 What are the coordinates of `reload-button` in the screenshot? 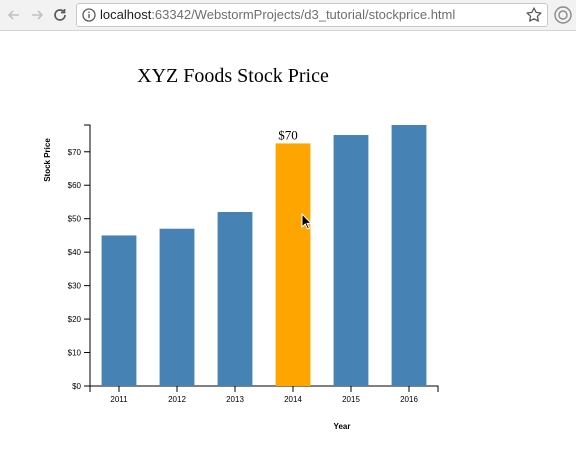 It's located at (60, 15).